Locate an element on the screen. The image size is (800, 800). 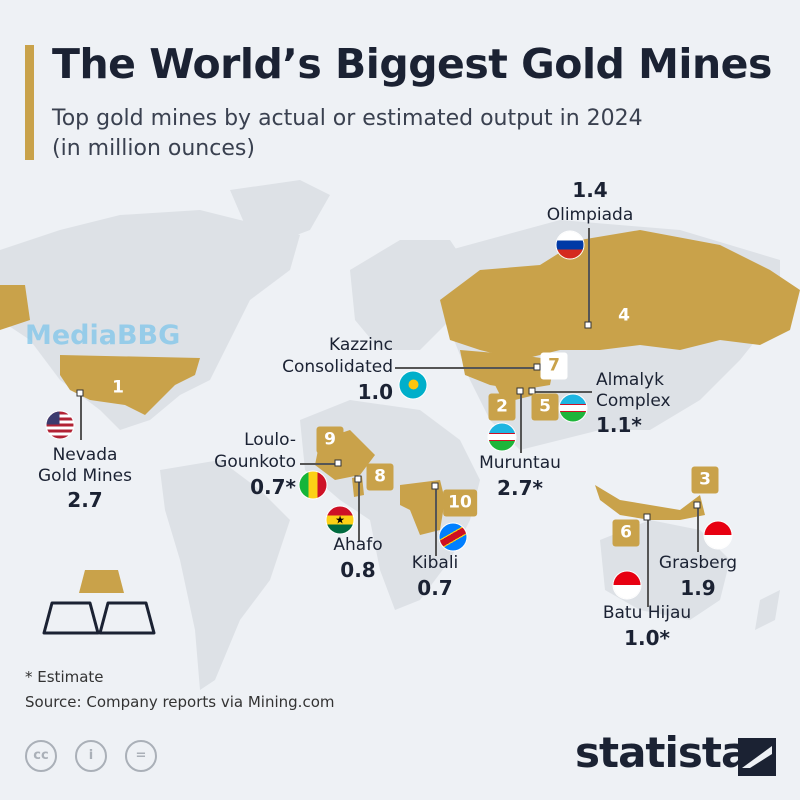
mine-value: 1.1* is located at coordinates (619, 425).